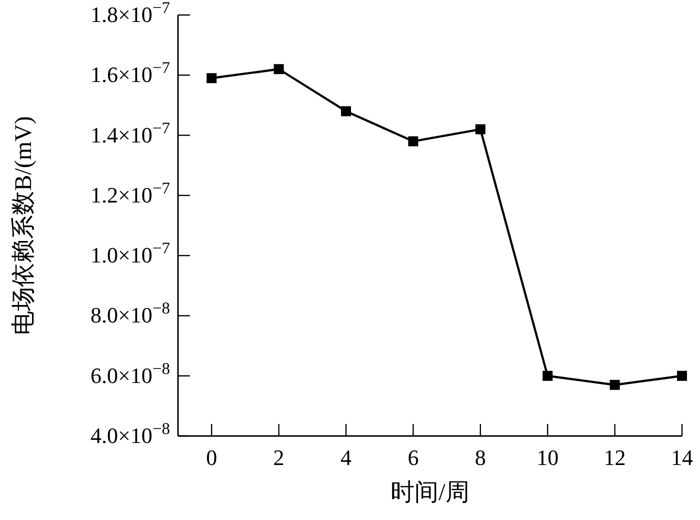 The image size is (700, 520). Describe the element at coordinates (682, 457) in the screenshot. I see `x-tick-label: 14` at that location.